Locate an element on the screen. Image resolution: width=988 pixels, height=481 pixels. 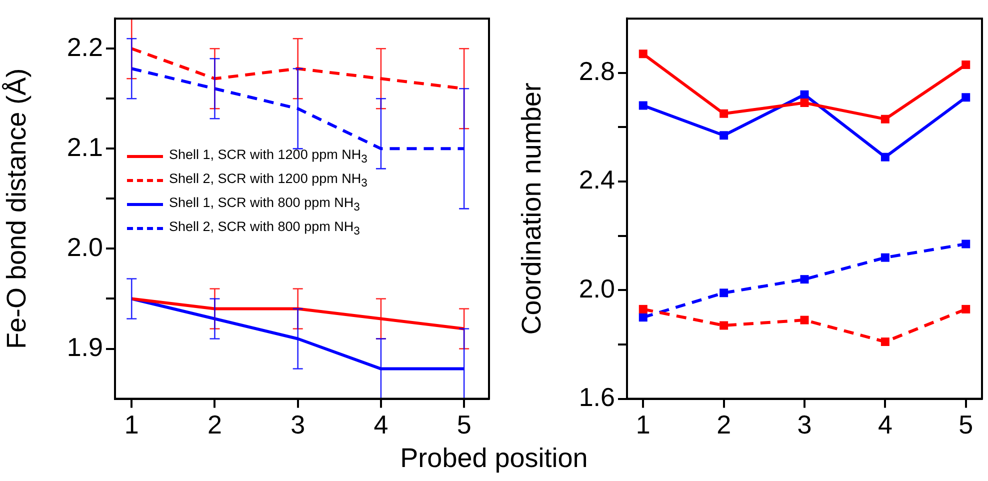
y-tick-label: 2.8 is located at coordinates (596, 71).